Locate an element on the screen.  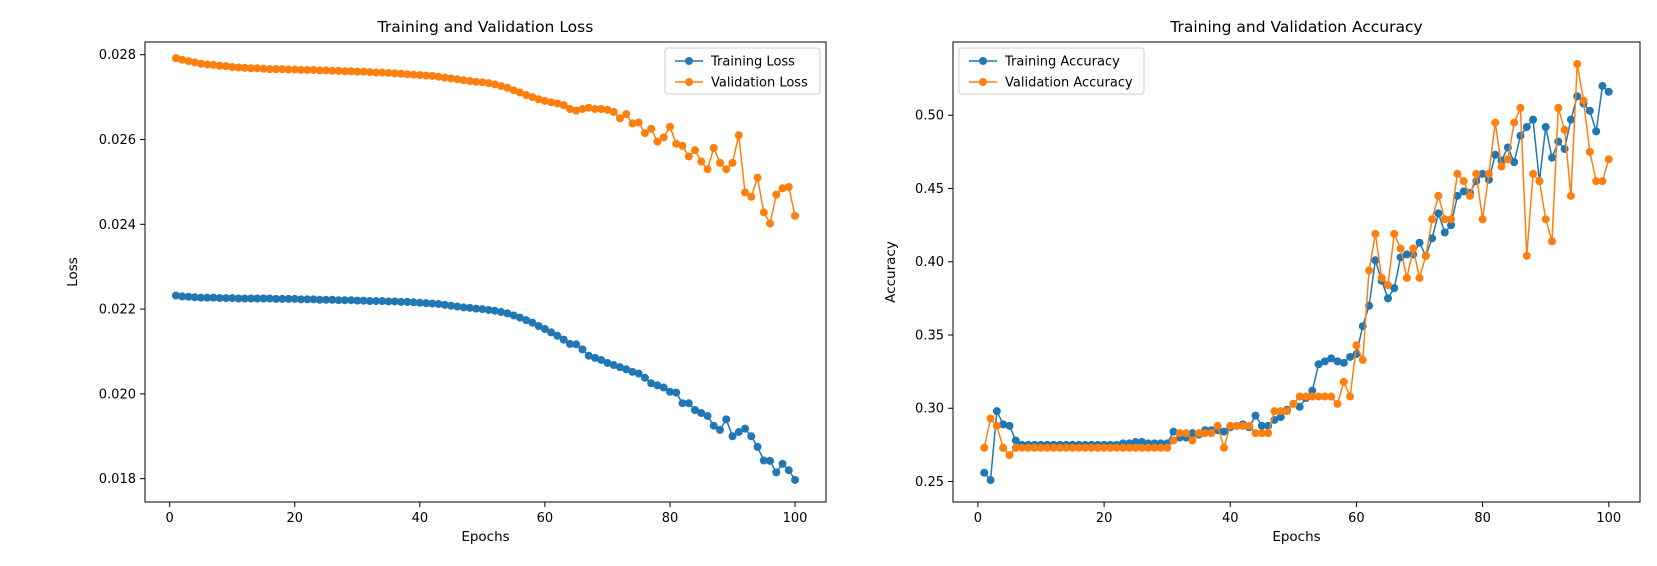
legend-box is located at coordinates (742, 71).